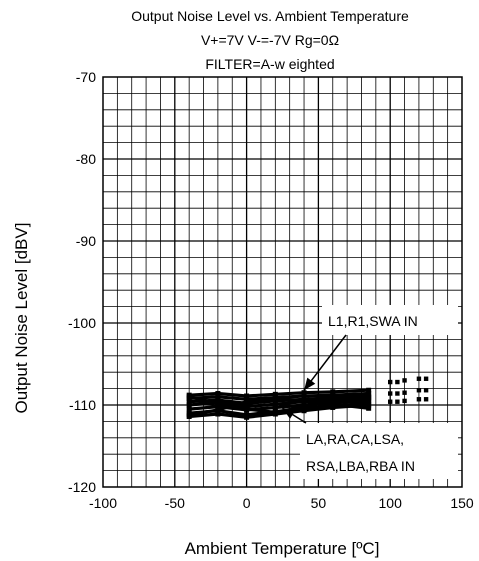 This screenshot has width=479, height=561. I want to click on annotations-group: L1,R1,SWA IN LA,RA,CA,LSA, RSA,LBA,RBA IN, so click(370, 392).